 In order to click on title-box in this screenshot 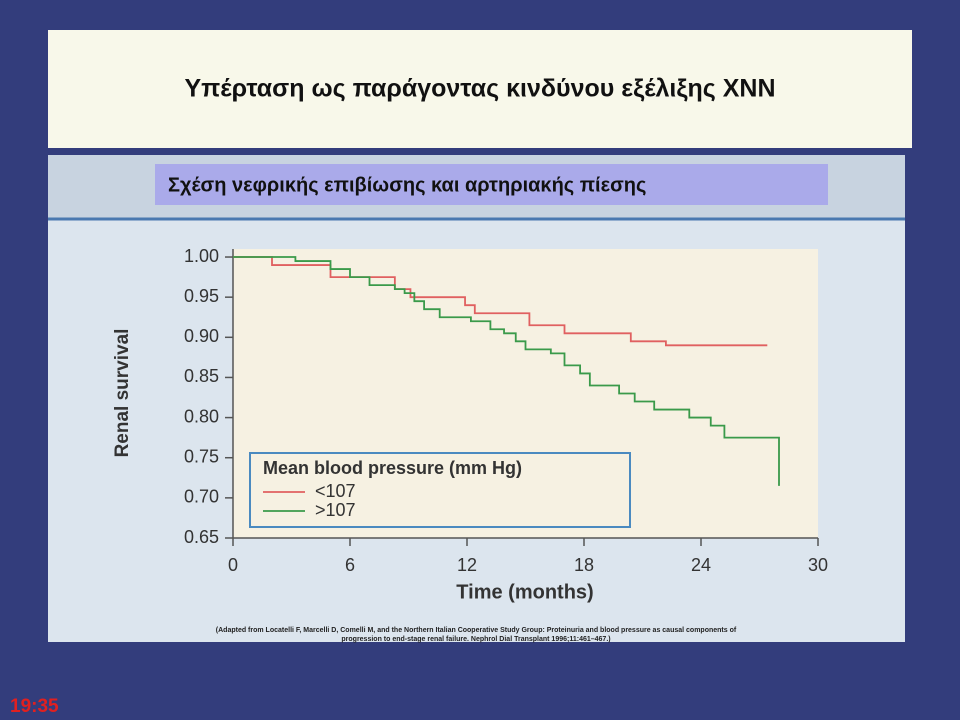, I will do `click(480, 89)`.